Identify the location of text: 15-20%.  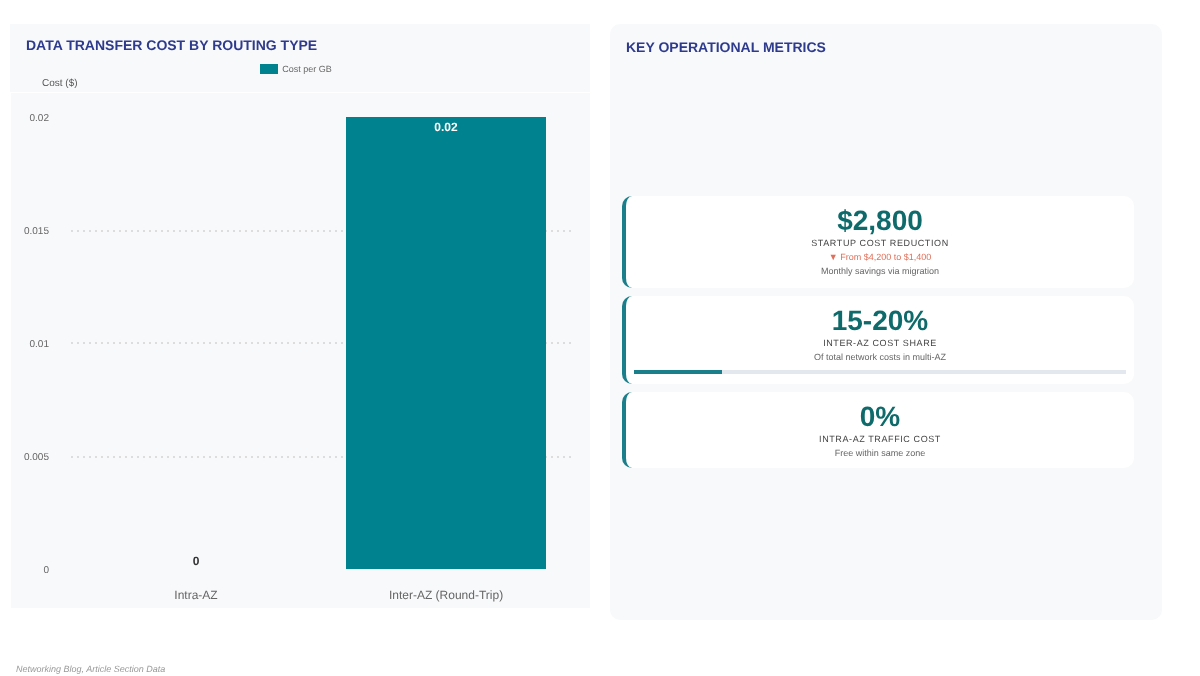
(880, 319).